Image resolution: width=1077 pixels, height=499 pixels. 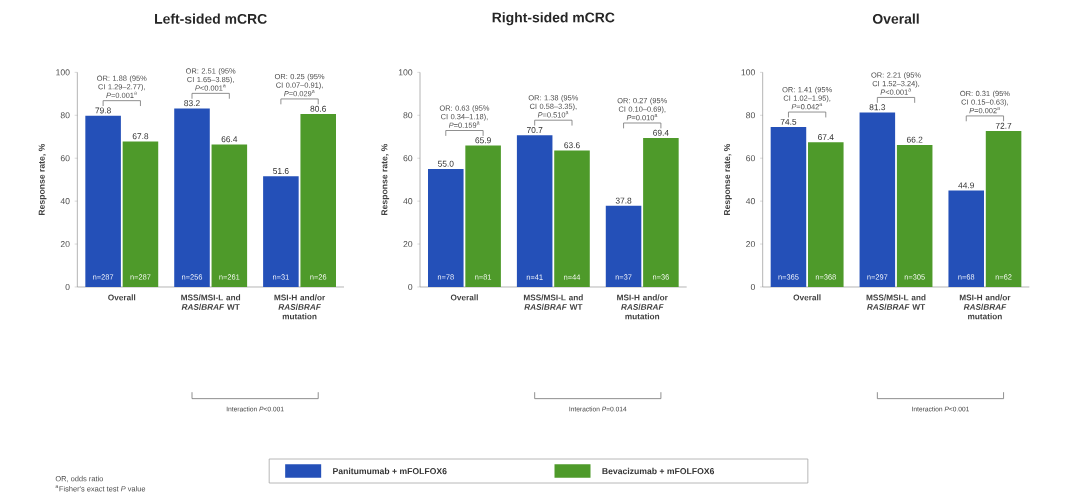 I want to click on data-label: 80.6, so click(x=318, y=108).